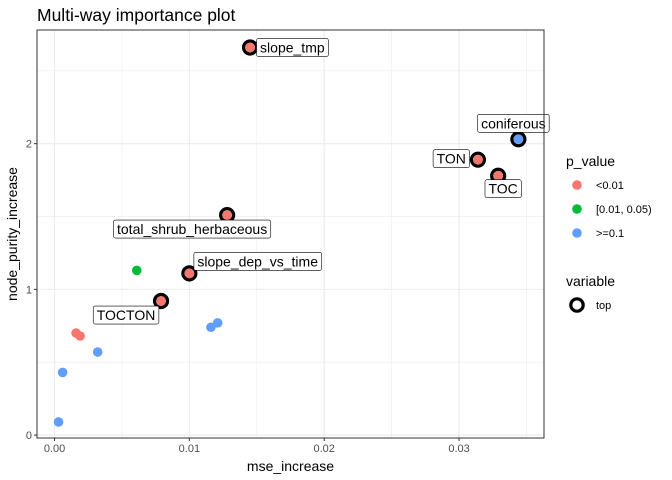 The width and height of the screenshot is (672, 480). I want to click on point-label: TON, so click(451, 158).